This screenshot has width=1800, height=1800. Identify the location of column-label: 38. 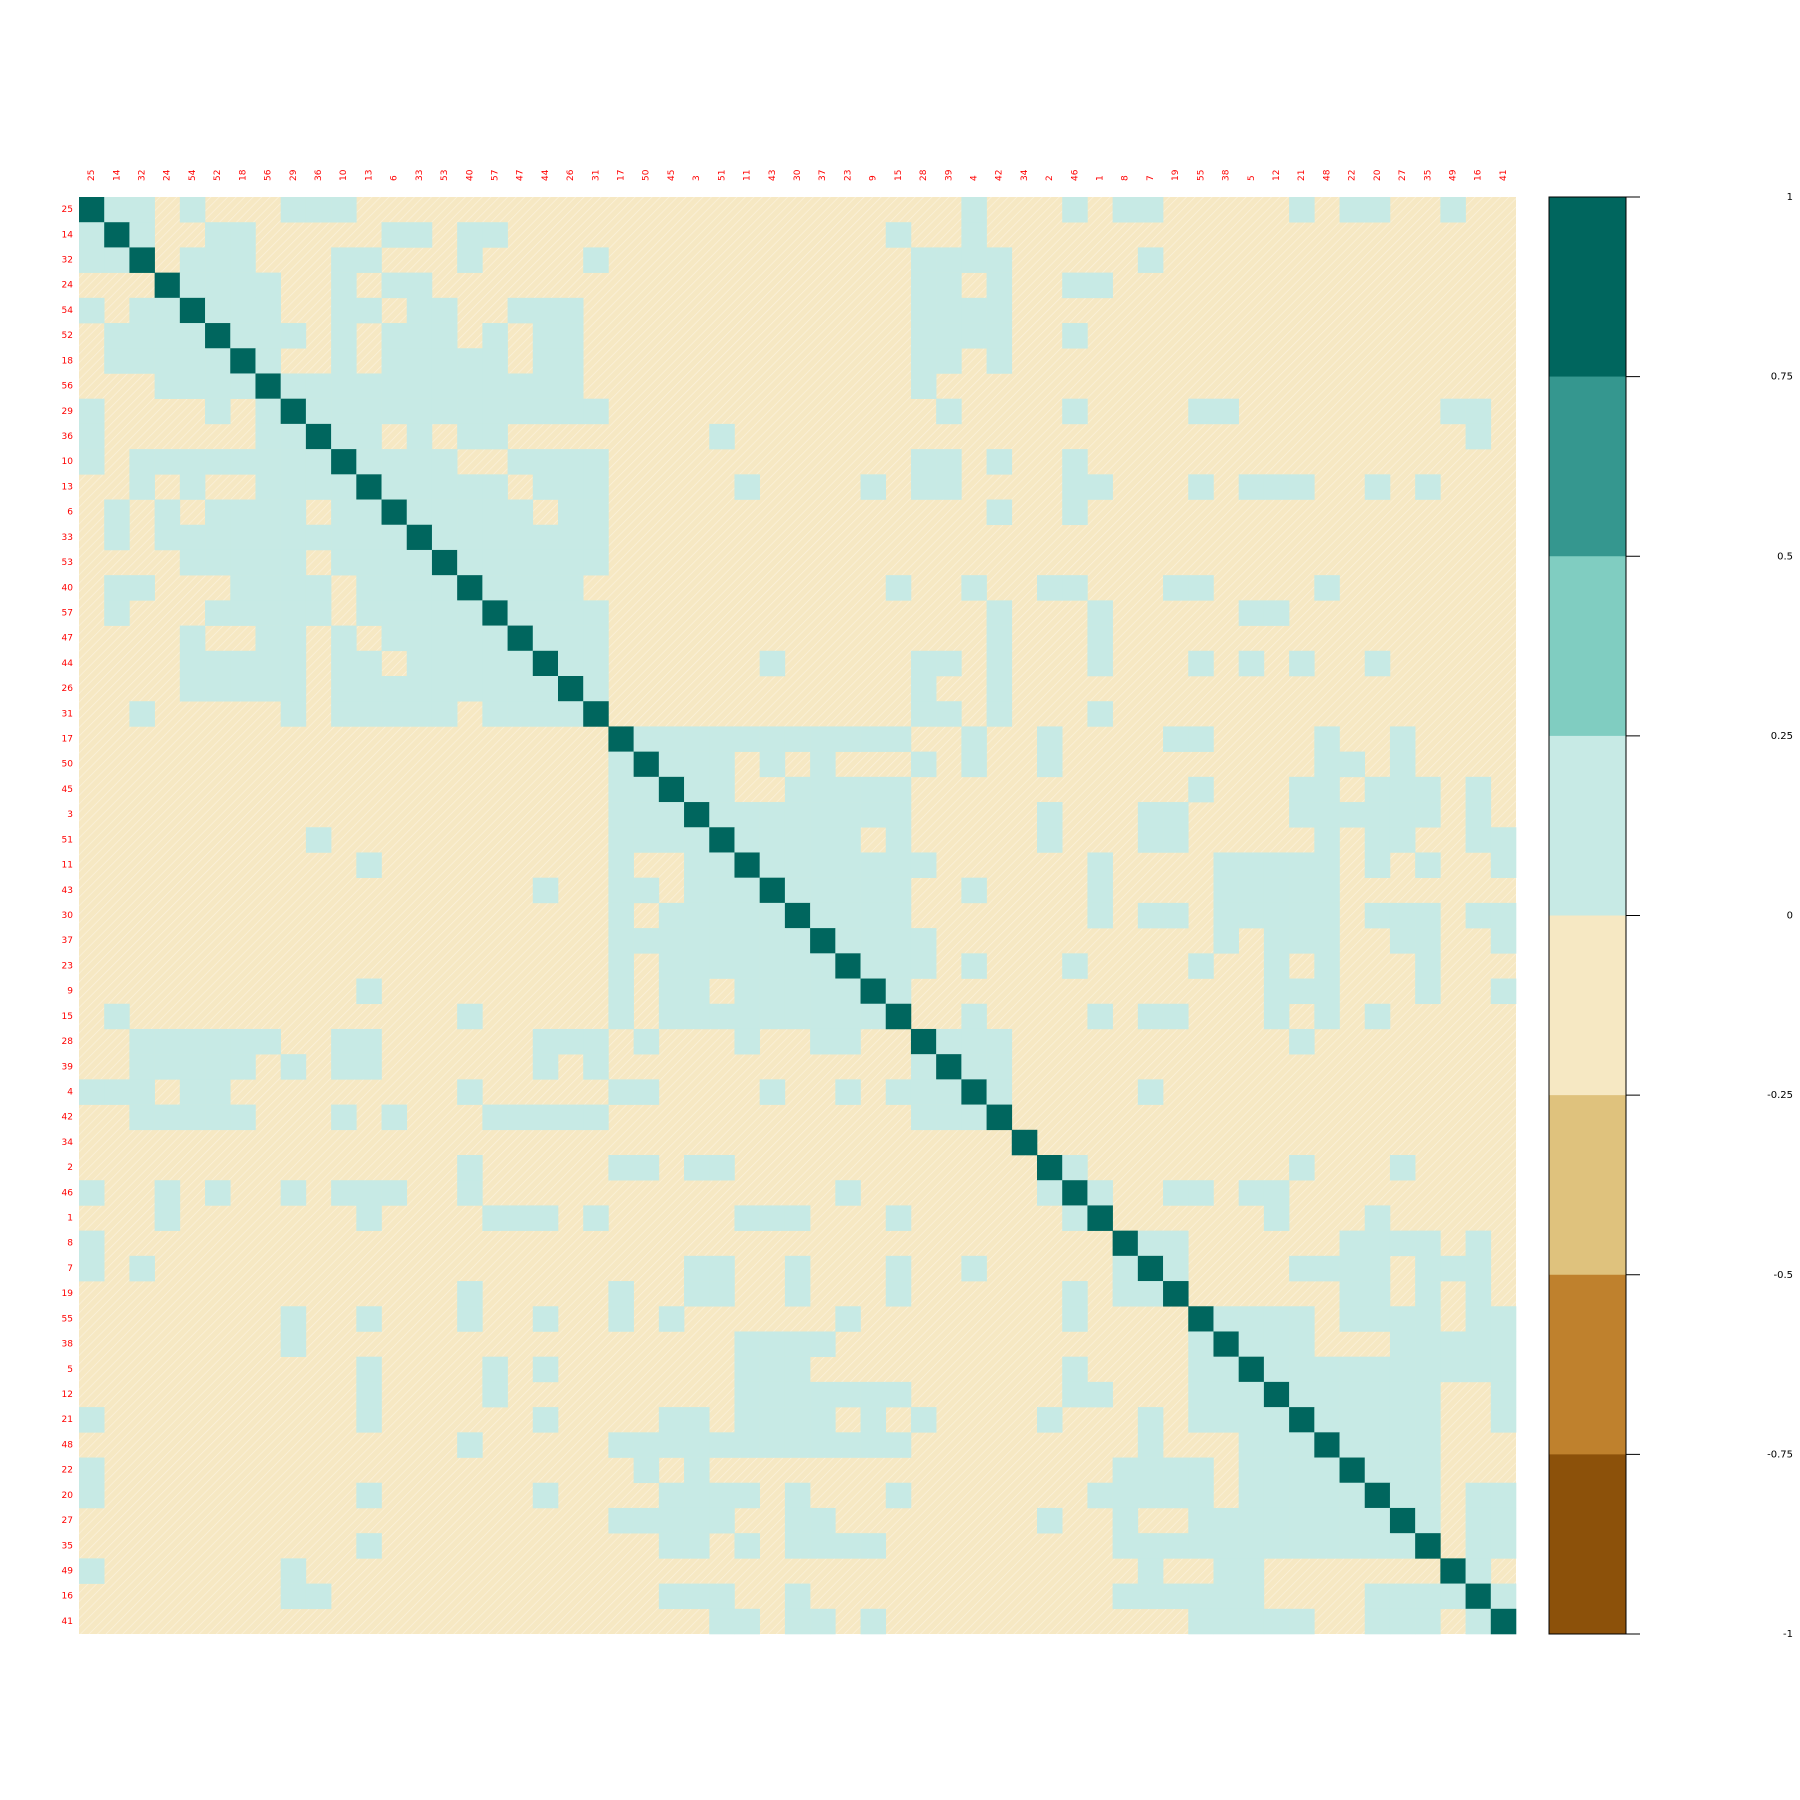
(1227, 175).